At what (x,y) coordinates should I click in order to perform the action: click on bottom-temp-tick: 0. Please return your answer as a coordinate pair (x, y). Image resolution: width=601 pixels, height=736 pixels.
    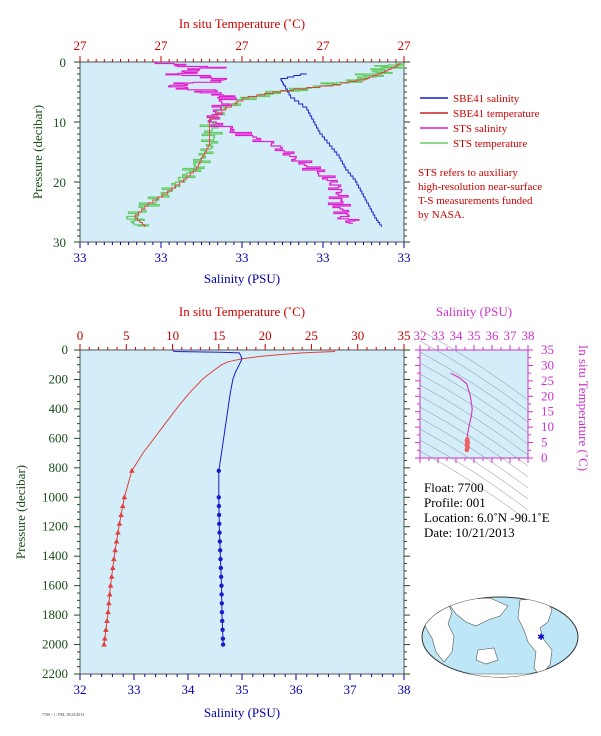
    Looking at the image, I should click on (80, 335).